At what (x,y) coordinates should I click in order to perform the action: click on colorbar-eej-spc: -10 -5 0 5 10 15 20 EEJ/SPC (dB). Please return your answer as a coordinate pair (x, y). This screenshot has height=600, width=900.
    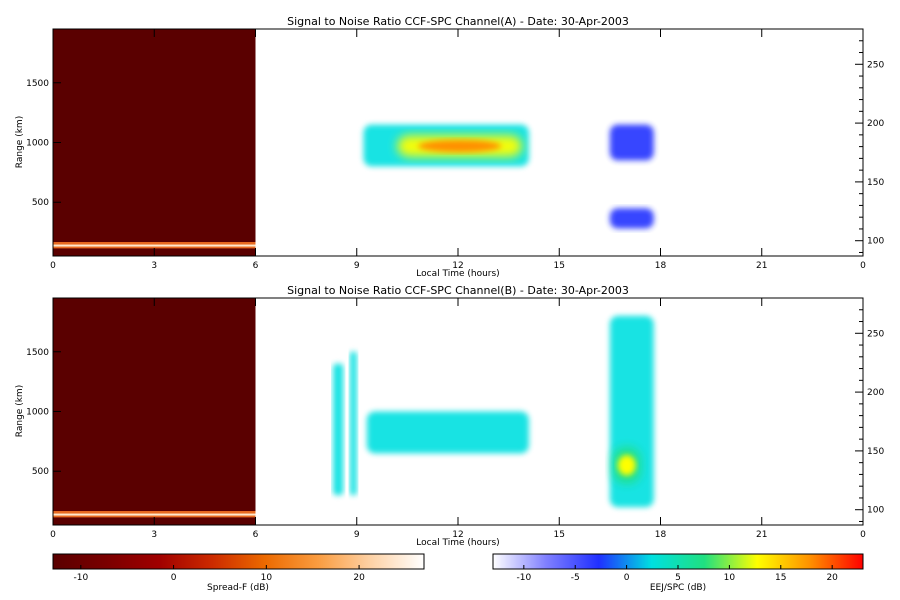
    Looking at the image, I should click on (678, 573).